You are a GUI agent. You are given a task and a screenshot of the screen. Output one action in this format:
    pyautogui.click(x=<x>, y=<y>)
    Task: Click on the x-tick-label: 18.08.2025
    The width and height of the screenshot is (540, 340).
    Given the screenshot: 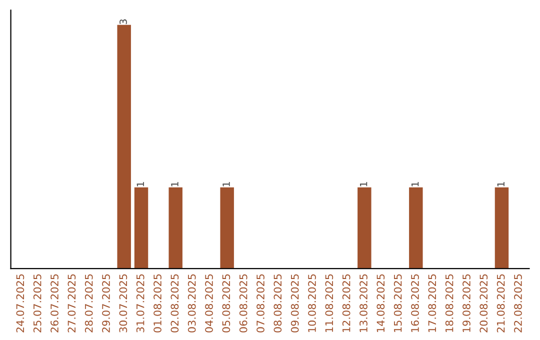 What is the action you would take?
    pyautogui.click(x=449, y=303)
    